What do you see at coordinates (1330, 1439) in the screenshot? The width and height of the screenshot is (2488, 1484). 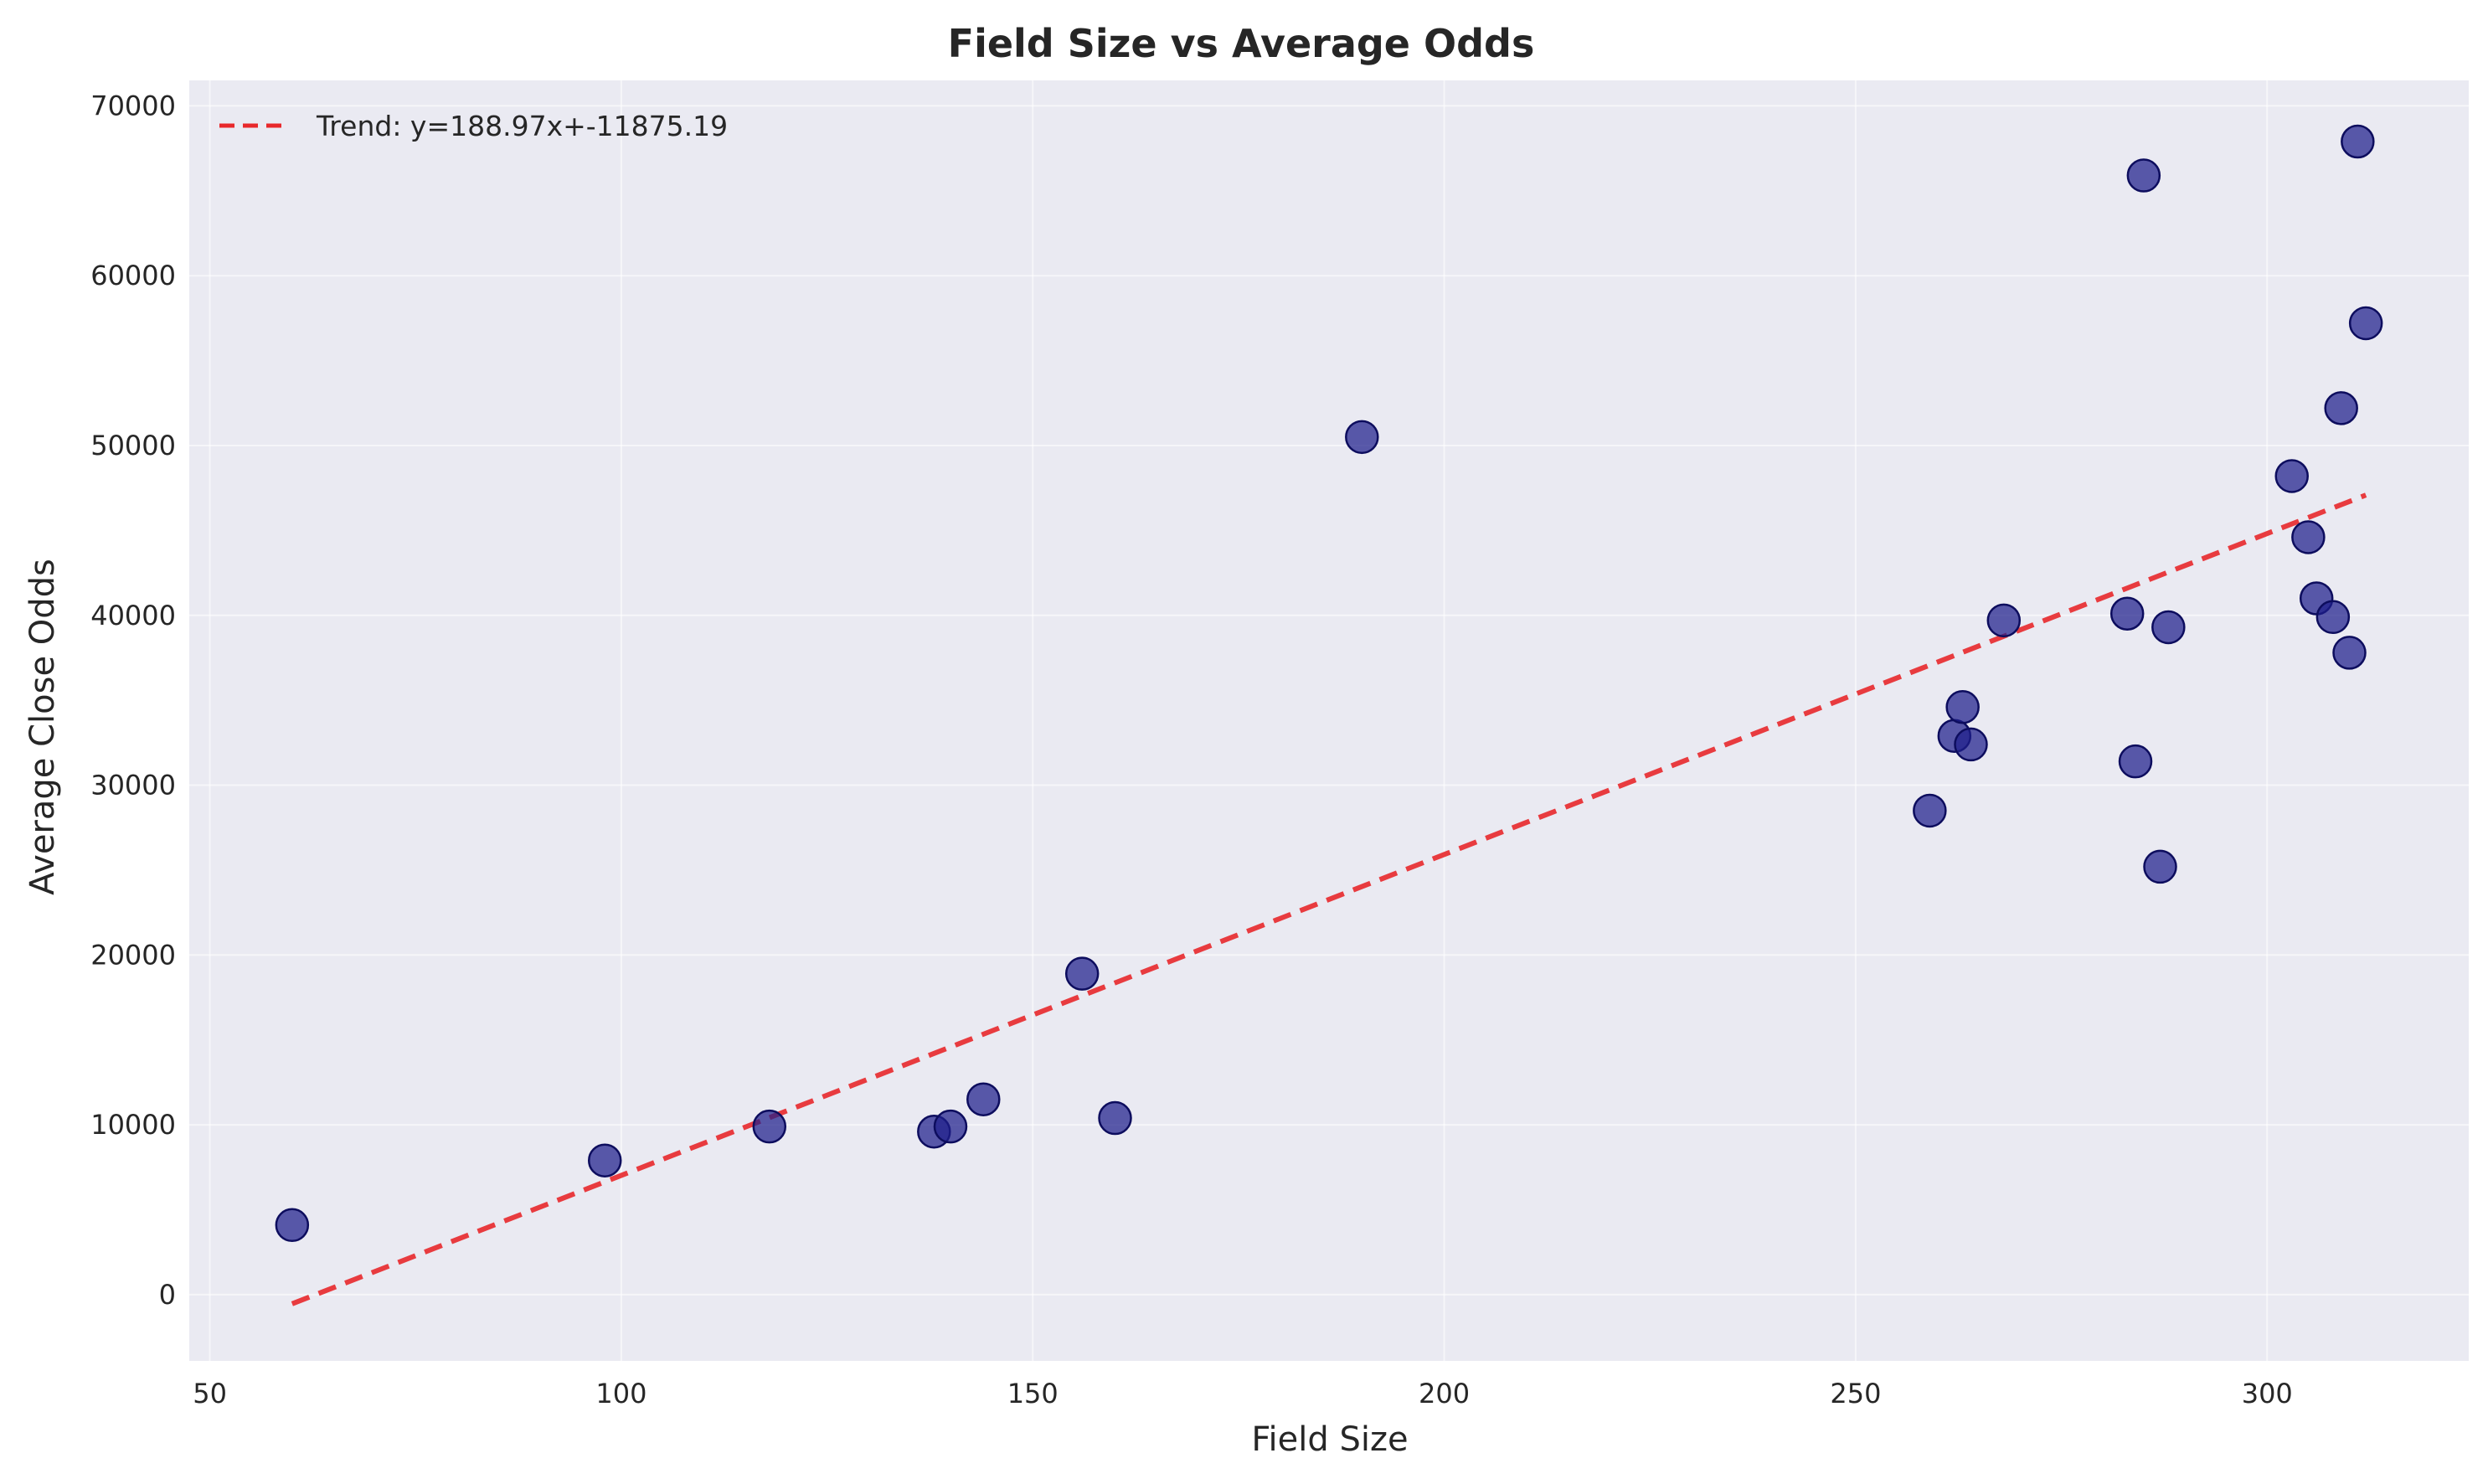 I see `x-axis-label: Field Size` at bounding box center [1330, 1439].